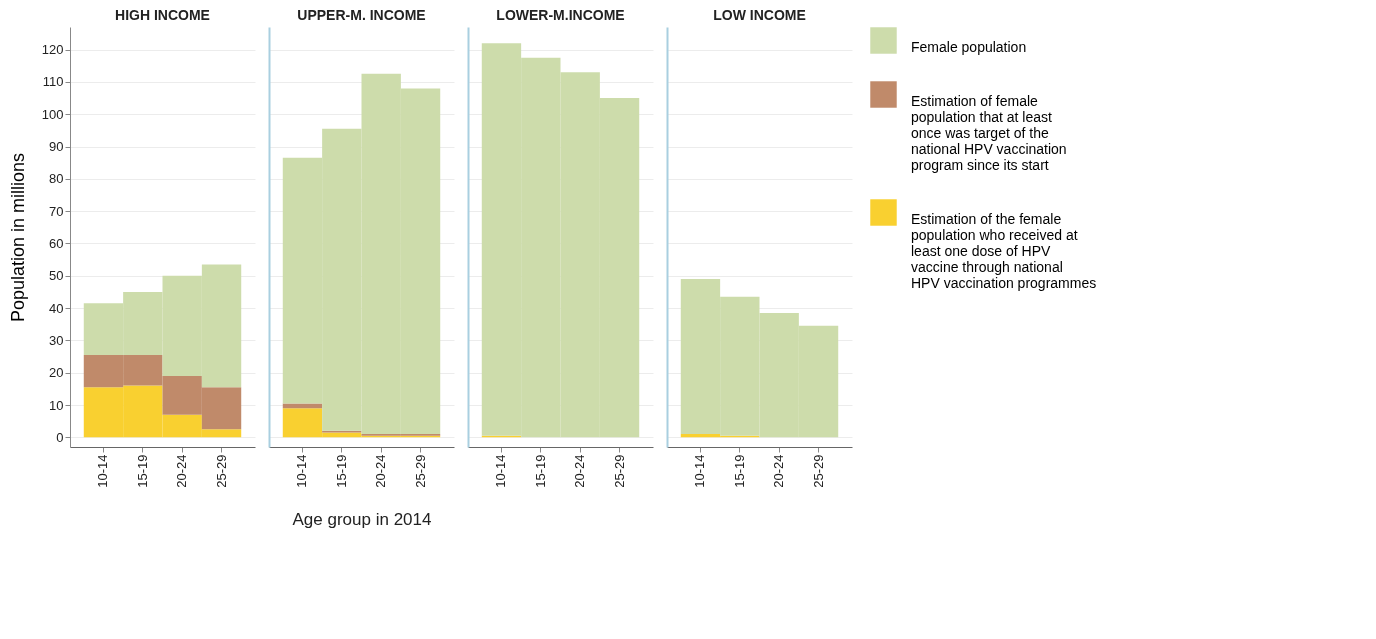  What do you see at coordinates (52, 114) in the screenshot?
I see `y-tick-label: 100` at bounding box center [52, 114].